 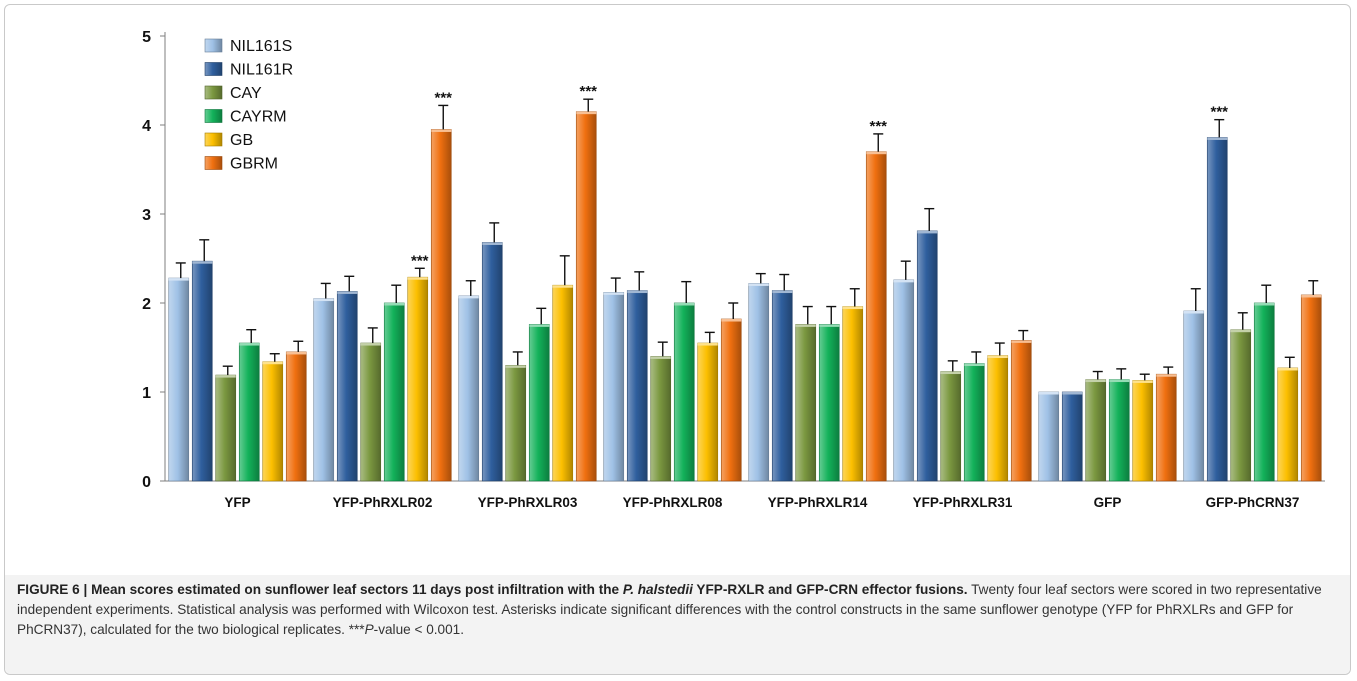 What do you see at coordinates (261, 46) in the screenshot?
I see `legend-label: NIL161S` at bounding box center [261, 46].